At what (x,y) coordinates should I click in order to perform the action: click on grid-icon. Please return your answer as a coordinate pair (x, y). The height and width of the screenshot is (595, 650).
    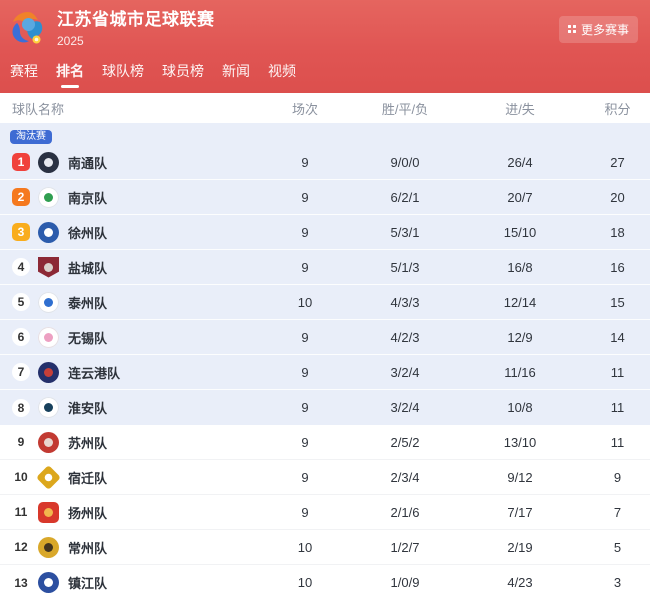
    Looking at the image, I should click on (572, 29).